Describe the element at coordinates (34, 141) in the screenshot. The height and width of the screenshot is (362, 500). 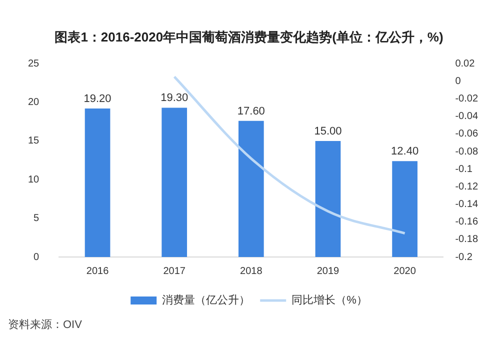
I see `y-tick-label: 15` at that location.